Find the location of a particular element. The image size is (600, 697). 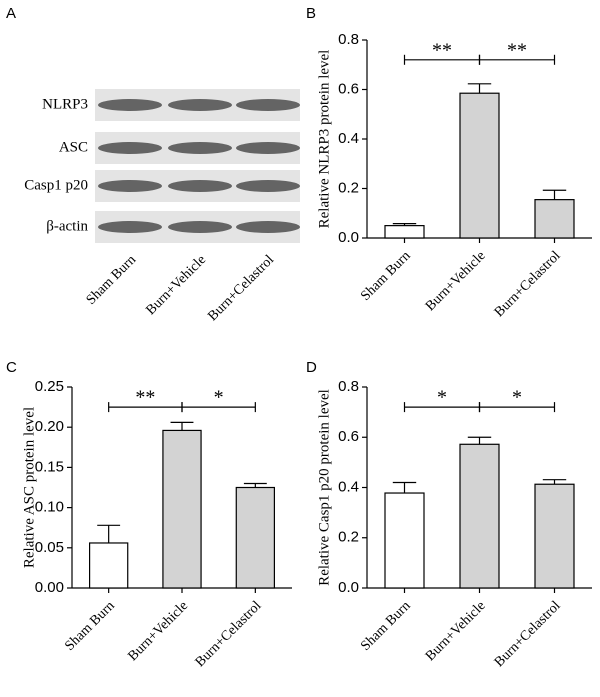

y-tick-label: 0.00 is located at coordinates (49, 587).